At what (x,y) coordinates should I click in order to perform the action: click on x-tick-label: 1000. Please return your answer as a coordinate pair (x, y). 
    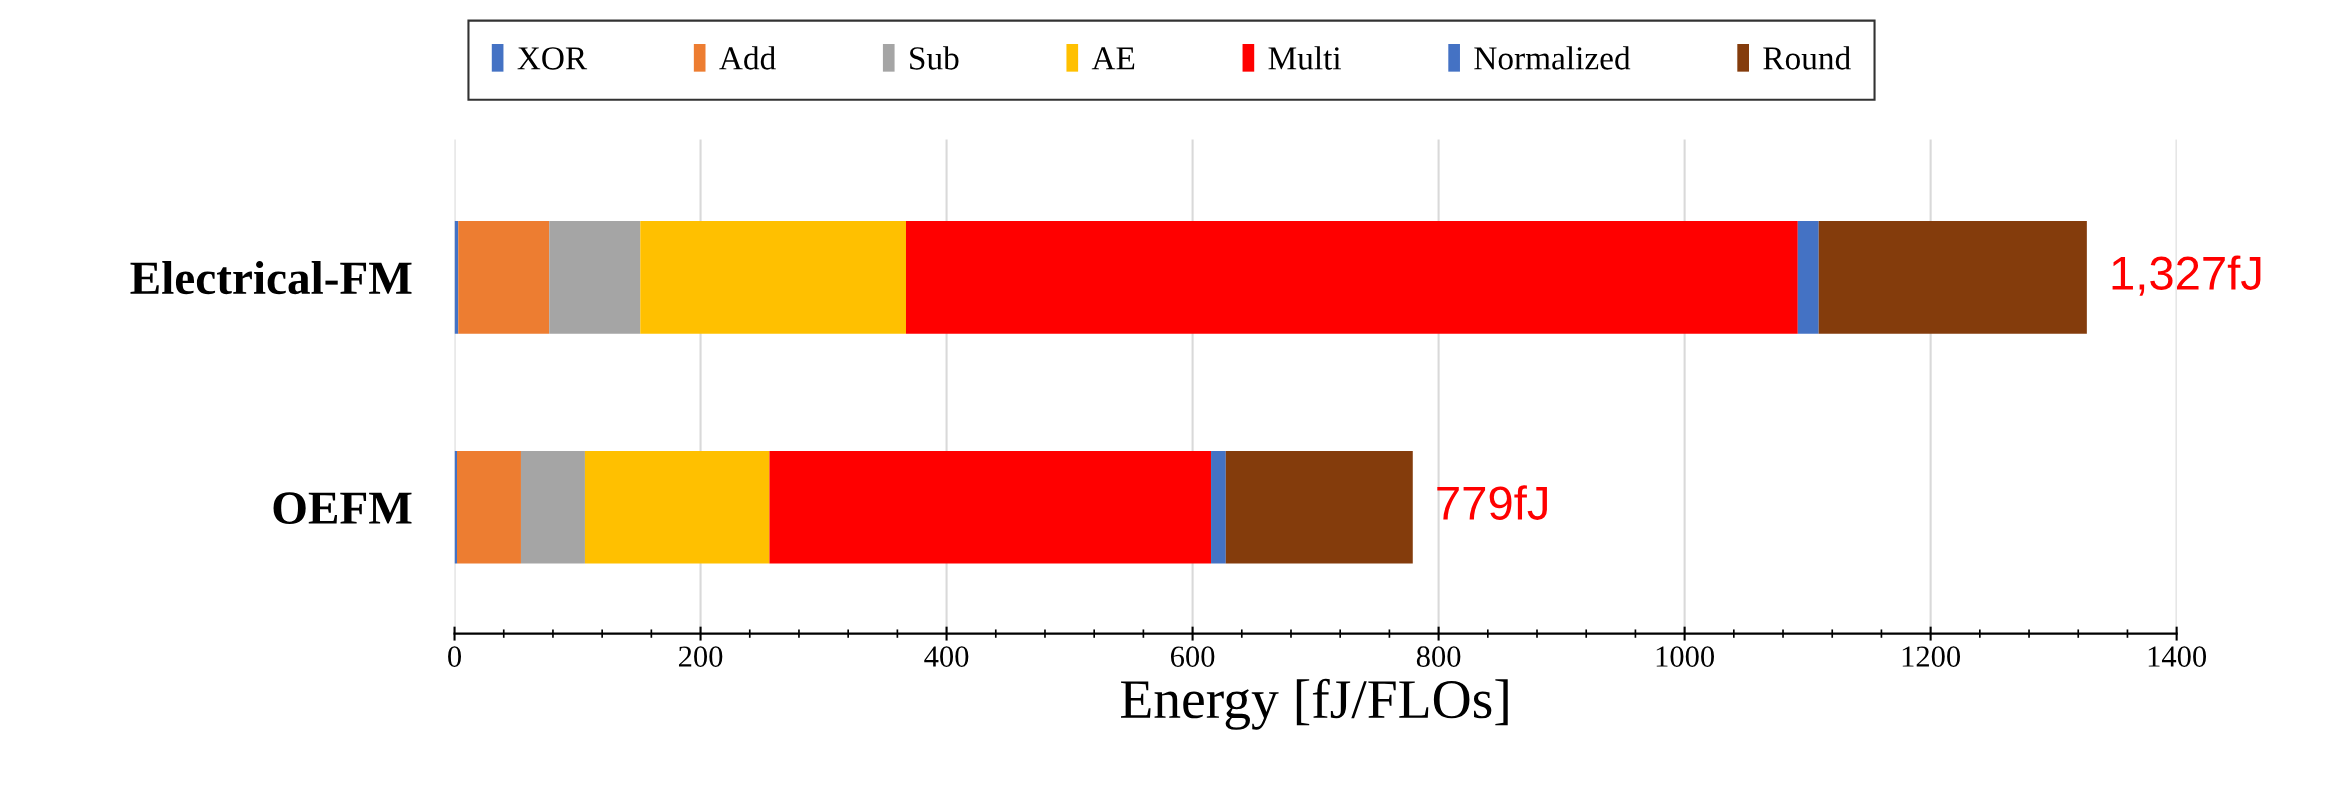
    Looking at the image, I should click on (1685, 656).